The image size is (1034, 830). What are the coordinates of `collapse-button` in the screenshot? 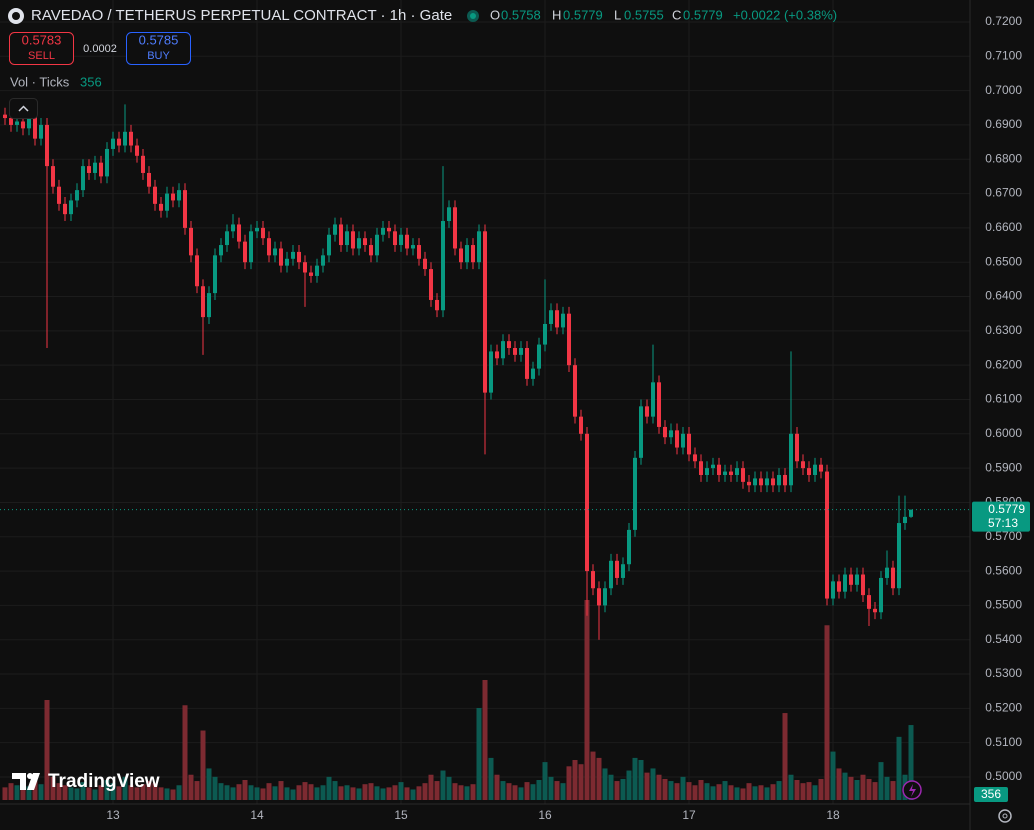 It's located at (23, 108).